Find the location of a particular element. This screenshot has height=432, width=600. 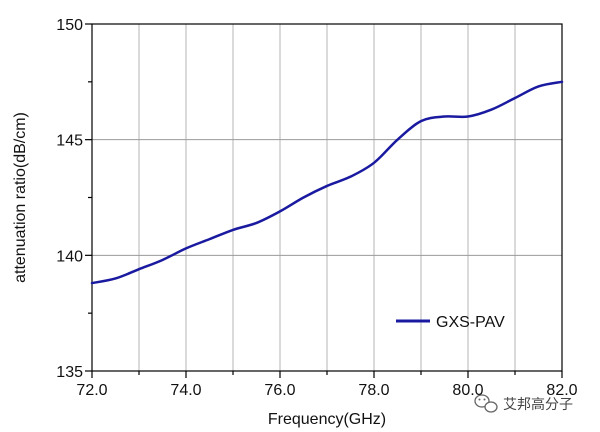

legend: GXS-PAV is located at coordinates (450, 322).